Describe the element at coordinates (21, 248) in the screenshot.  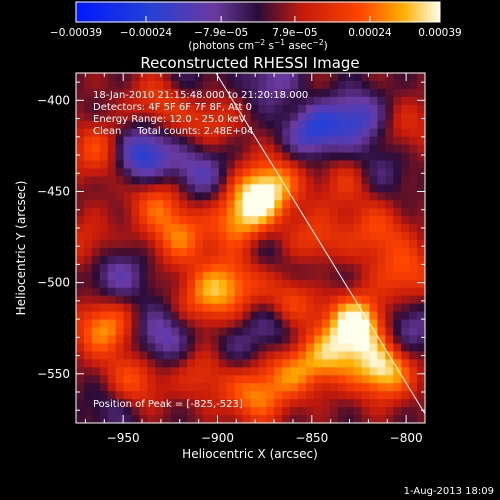
I see `y-axis-label: Heliocentric Y (arcsec)` at that location.